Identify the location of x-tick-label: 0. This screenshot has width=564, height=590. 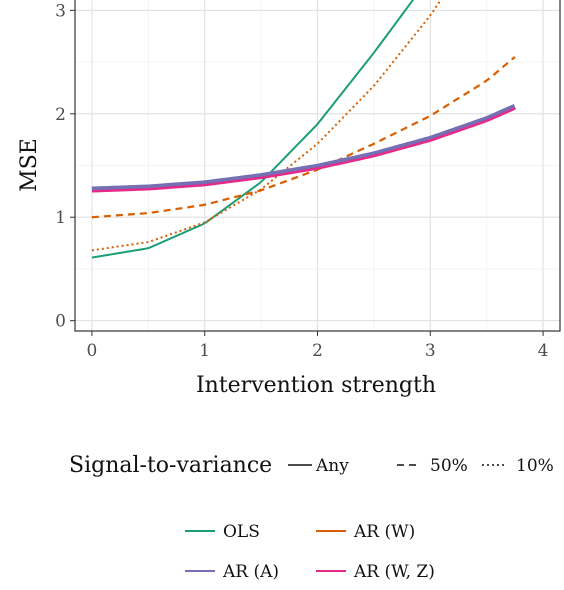
(92, 351).